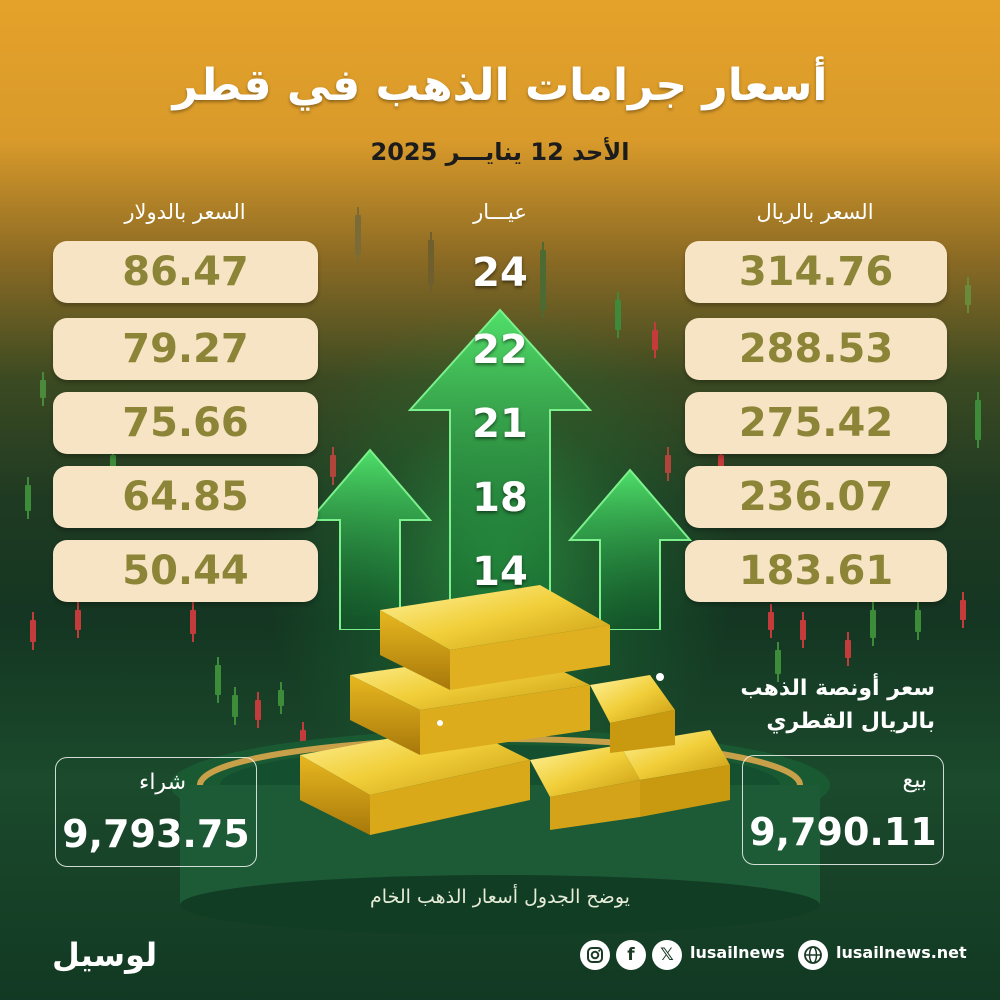  Describe the element at coordinates (156, 834) in the screenshot. I see `buy-value: 9,793.75` at that location.